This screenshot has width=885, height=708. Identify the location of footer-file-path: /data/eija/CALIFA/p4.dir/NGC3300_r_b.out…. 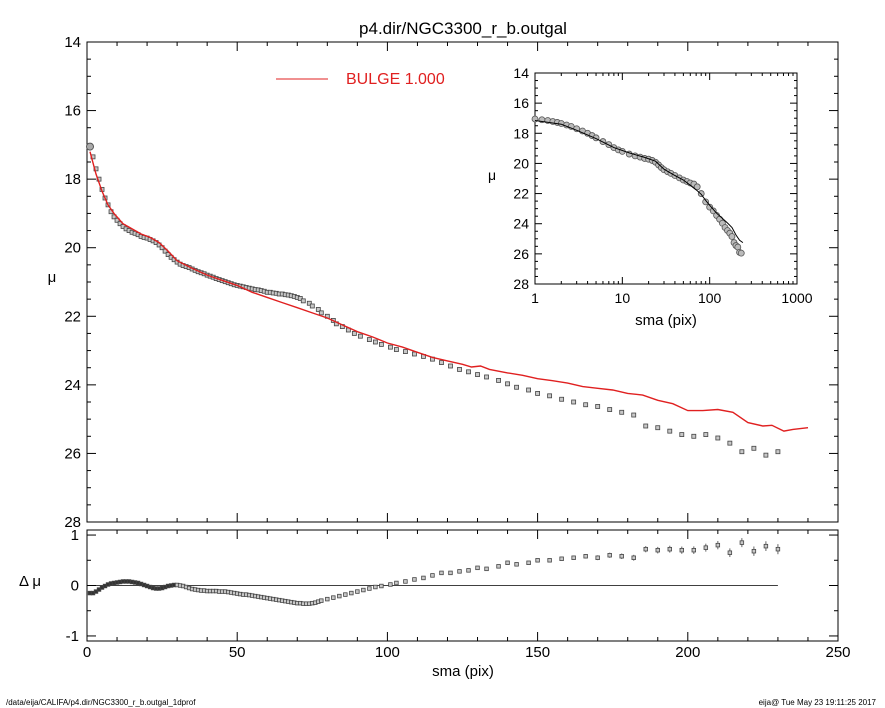
(101, 702).